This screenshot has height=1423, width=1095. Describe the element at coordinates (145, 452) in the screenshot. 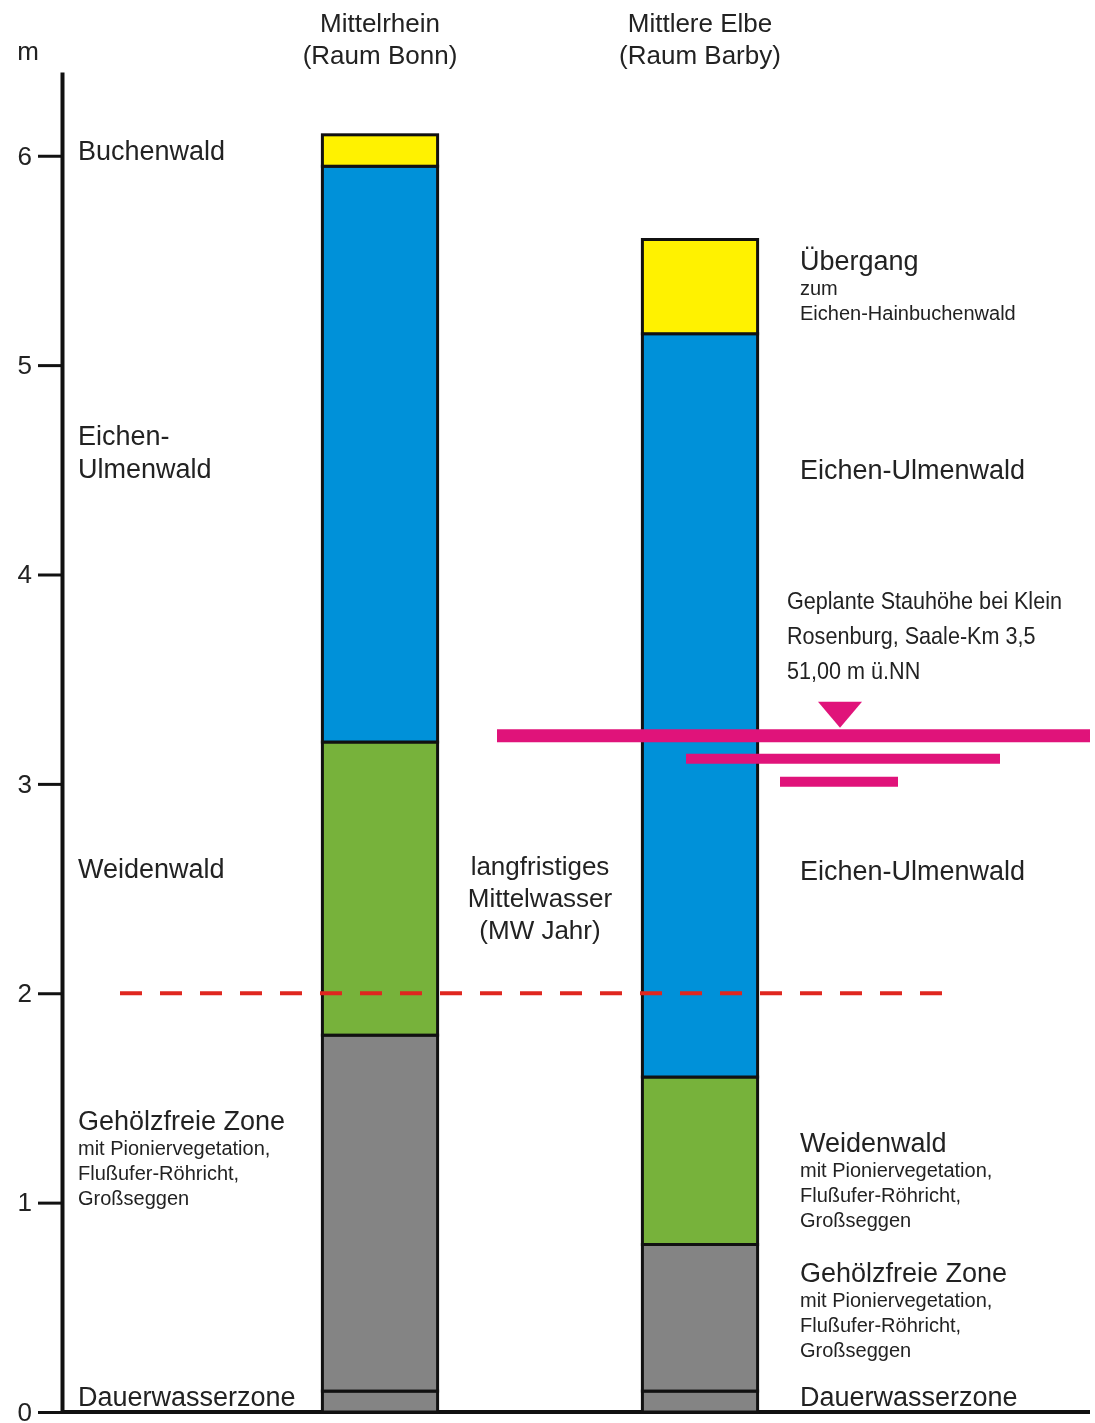

I see `annotation: Eichen- Ulmenwald` at that location.